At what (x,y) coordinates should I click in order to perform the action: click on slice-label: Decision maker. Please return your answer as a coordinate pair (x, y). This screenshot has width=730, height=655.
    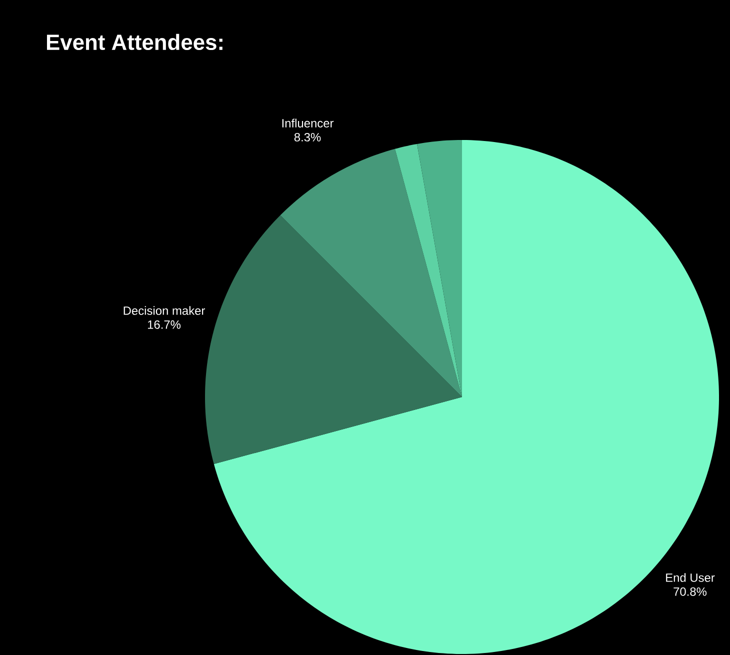
    Looking at the image, I should click on (164, 310).